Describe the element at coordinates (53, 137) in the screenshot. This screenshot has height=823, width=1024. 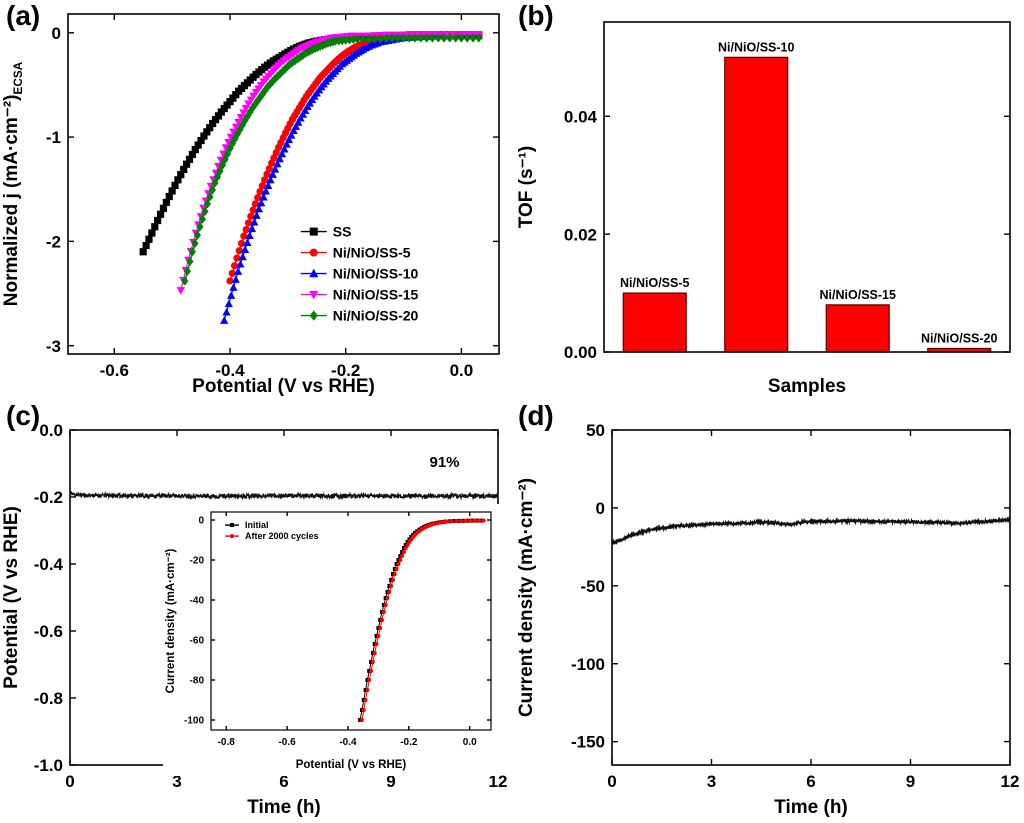
I see `svg-text: -1` at that location.